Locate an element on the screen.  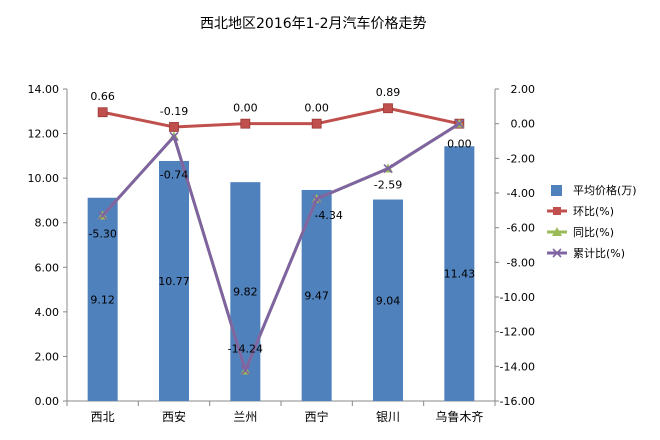
x-tick-label: 乌鲁木齐 is located at coordinates (459, 416).